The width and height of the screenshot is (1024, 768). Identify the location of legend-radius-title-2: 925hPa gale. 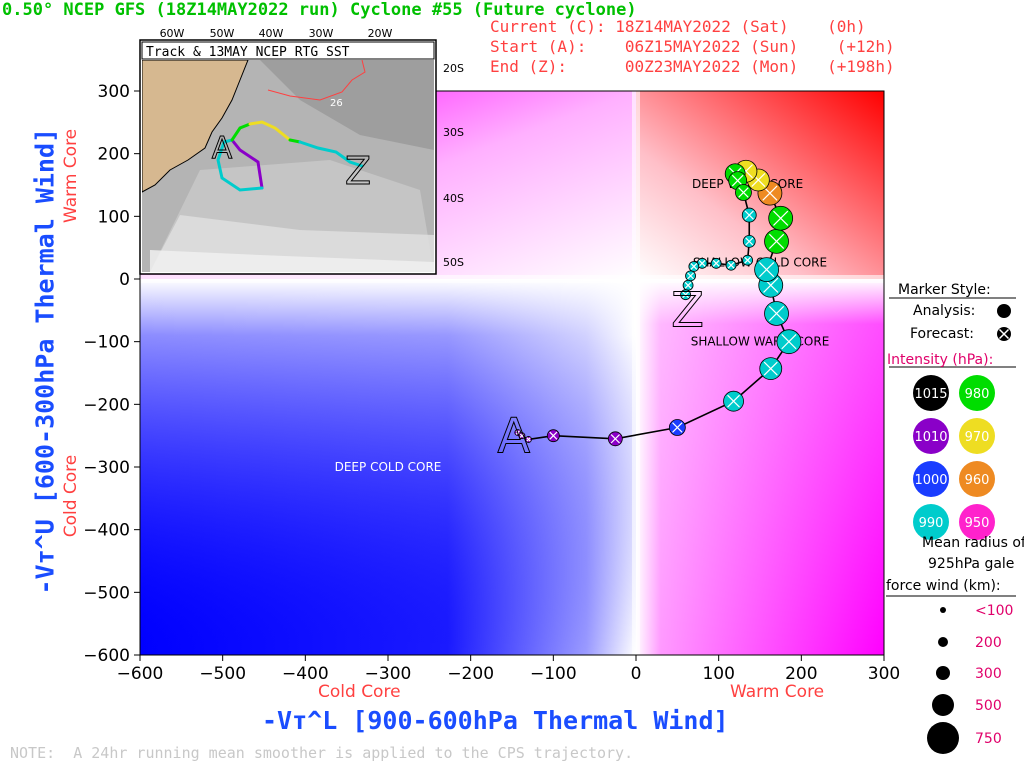
(971, 564).